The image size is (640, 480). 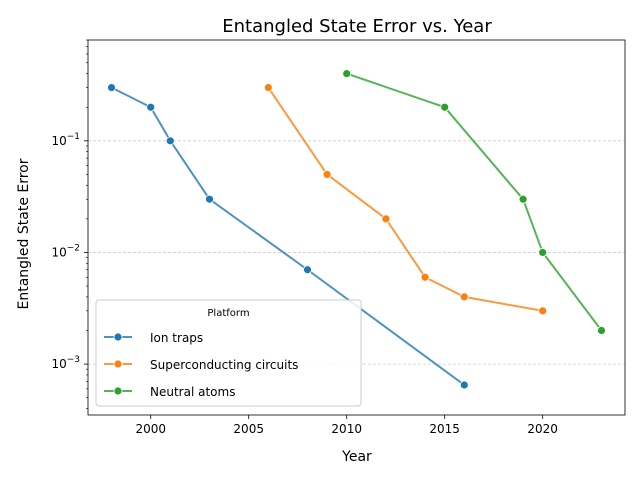 I want to click on x-tick-label: 2020, so click(x=542, y=429).